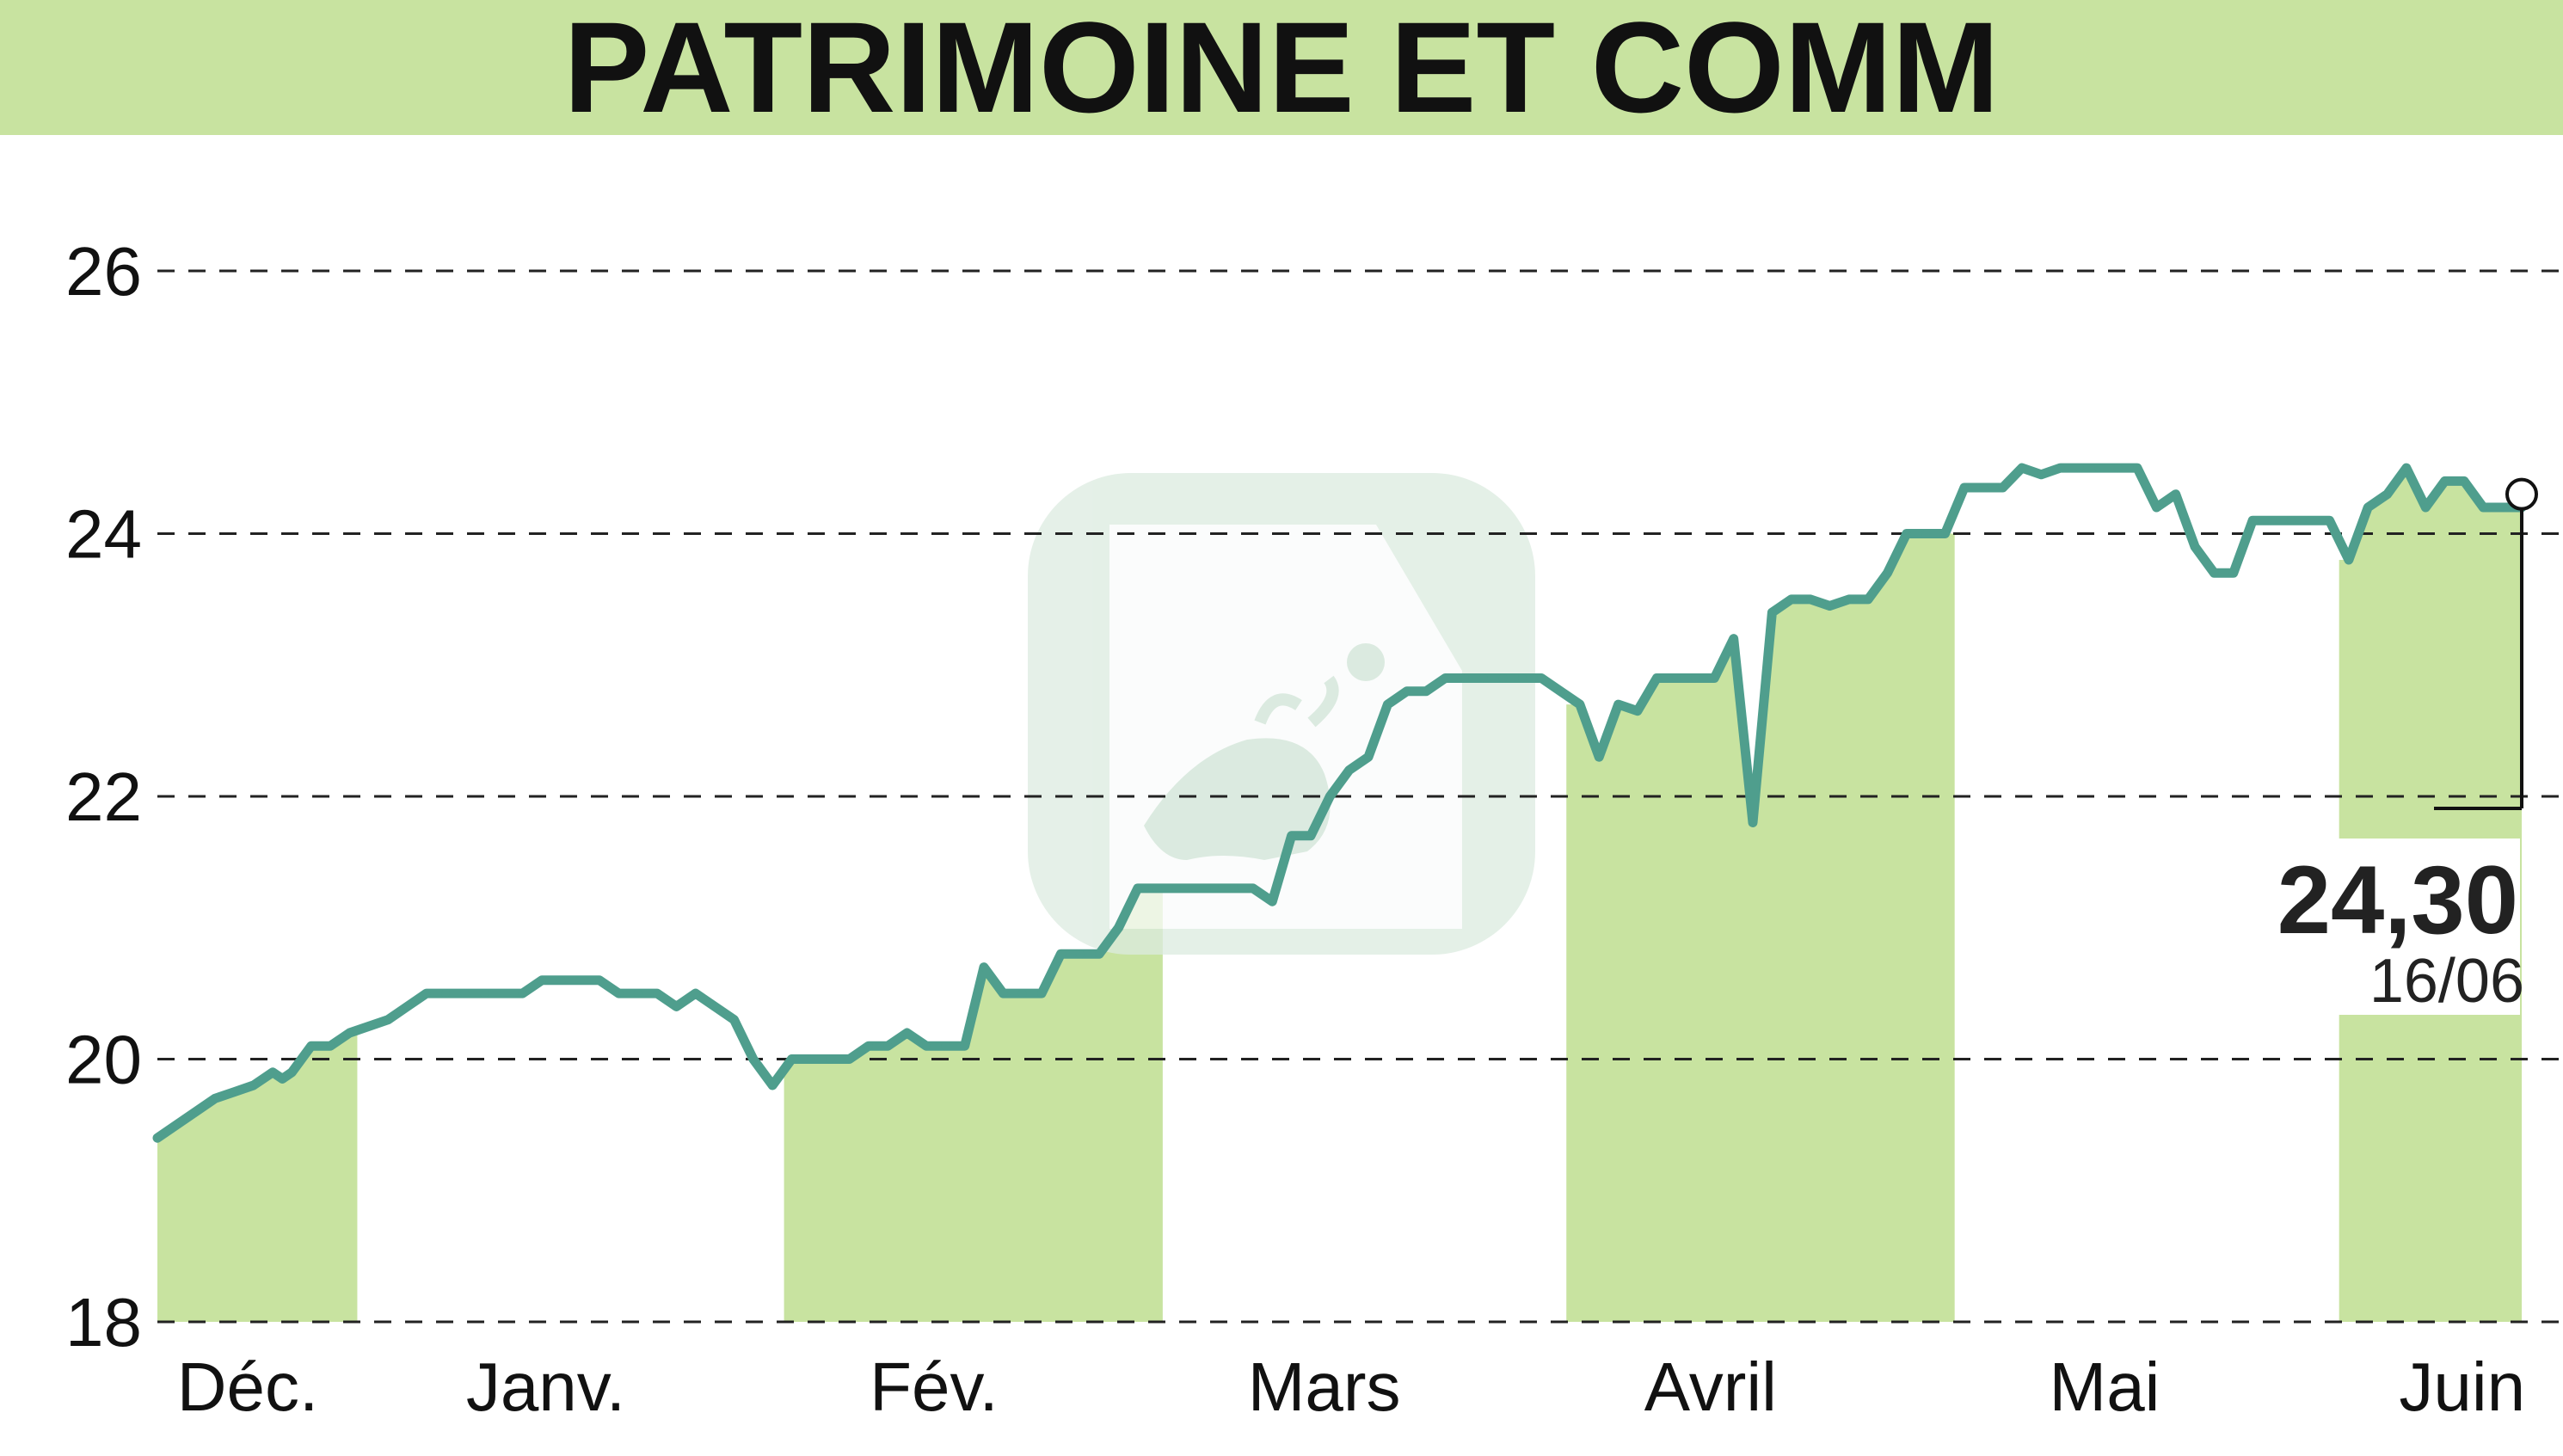 The width and height of the screenshot is (2563, 1456). Describe the element at coordinates (103, 797) in the screenshot. I see `y-axis: 18 20 22 24 26` at that location.